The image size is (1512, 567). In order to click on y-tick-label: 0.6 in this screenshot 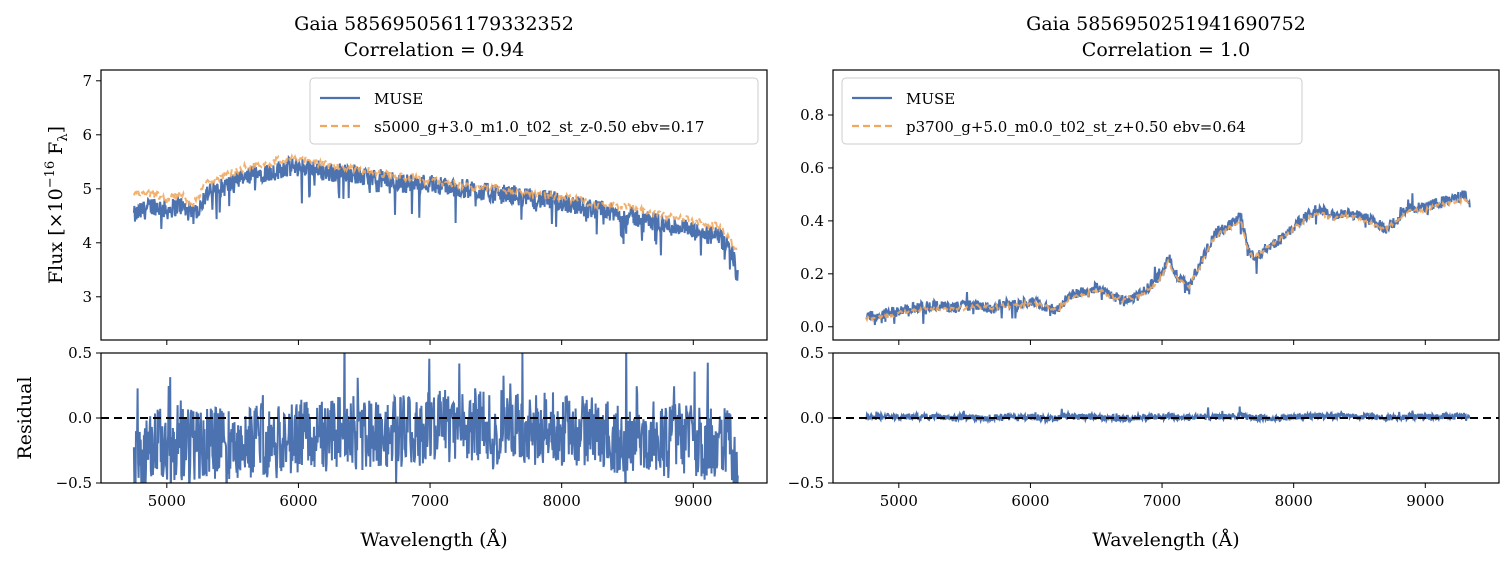, I will do `click(812, 168)`.